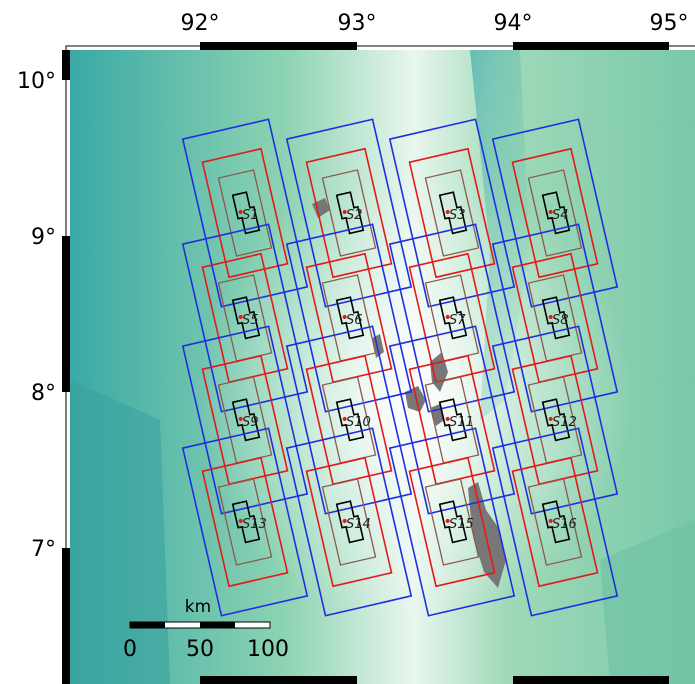  I want to click on station-label: S14, so click(358, 524).